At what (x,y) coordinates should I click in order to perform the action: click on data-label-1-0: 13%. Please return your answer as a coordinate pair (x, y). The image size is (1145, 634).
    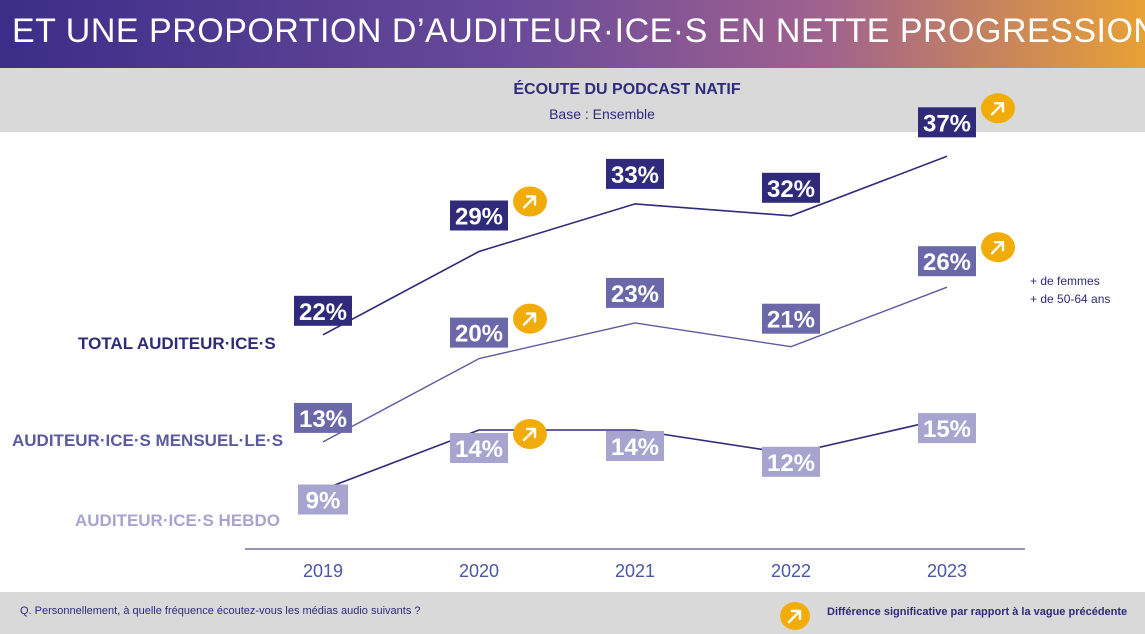
    Looking at the image, I should click on (323, 419).